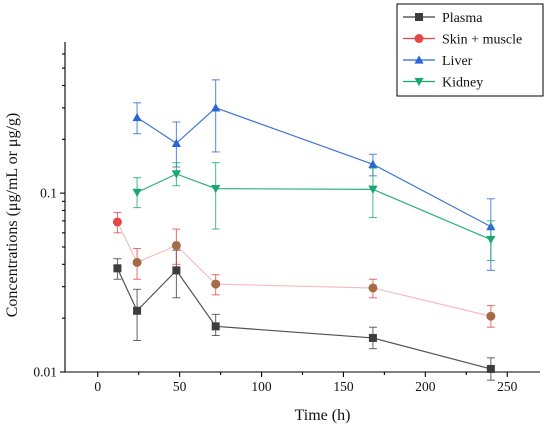 The image size is (550, 435). Describe the element at coordinates (462, 18) in the screenshot. I see `legend-label: Plasma` at that location.